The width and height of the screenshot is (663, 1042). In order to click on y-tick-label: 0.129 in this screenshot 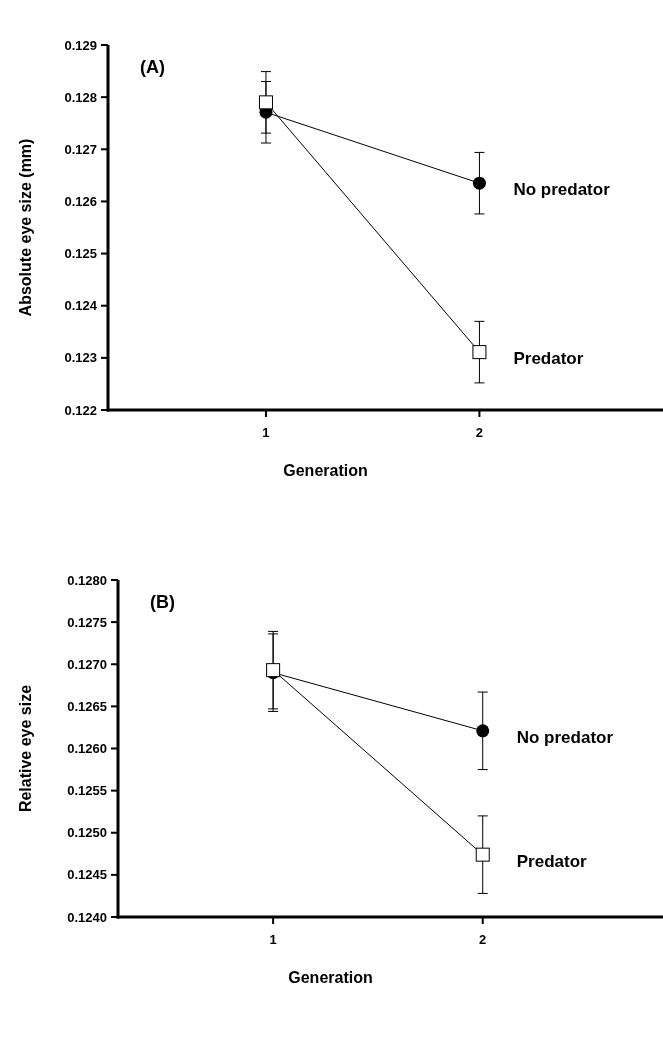, I will do `click(80, 45)`.